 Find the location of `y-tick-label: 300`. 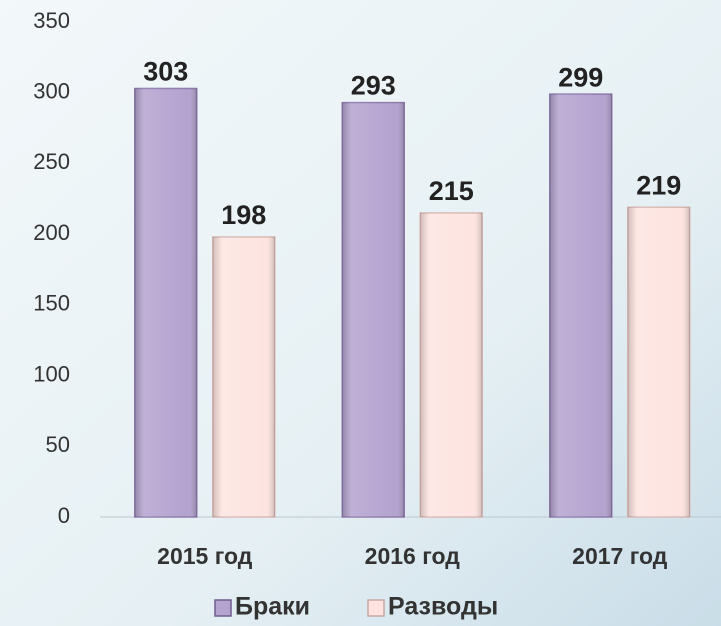

y-tick-label: 300 is located at coordinates (51, 91).